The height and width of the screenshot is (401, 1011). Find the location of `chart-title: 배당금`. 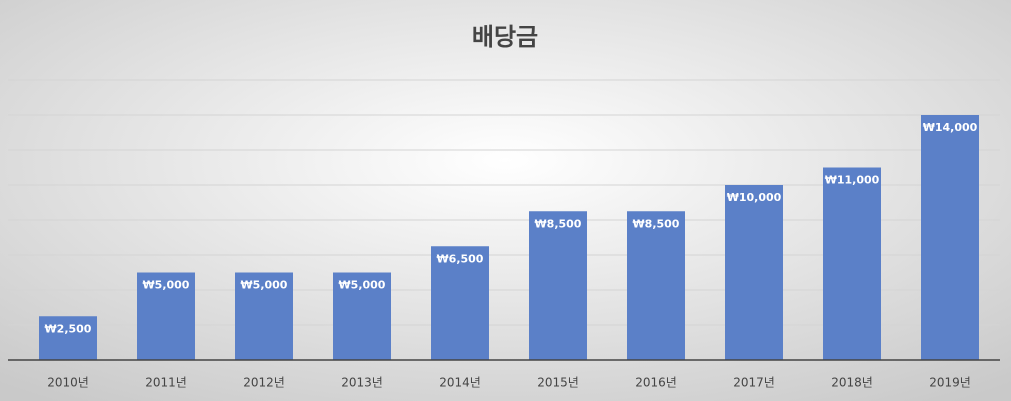

chart-title: 배당금 is located at coordinates (505, 37).